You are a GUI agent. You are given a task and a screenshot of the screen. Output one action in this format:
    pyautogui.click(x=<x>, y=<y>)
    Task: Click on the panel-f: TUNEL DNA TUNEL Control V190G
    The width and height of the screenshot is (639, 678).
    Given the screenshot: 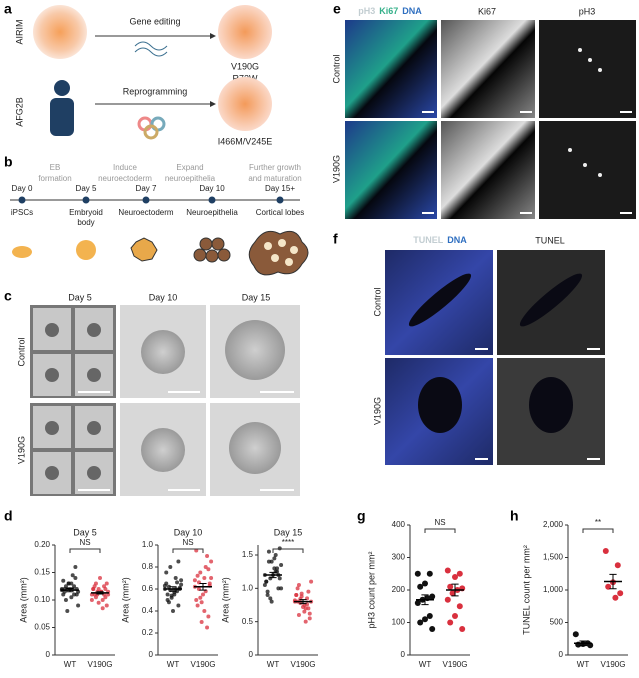 What is the action you would take?
    pyautogui.click(x=488, y=350)
    